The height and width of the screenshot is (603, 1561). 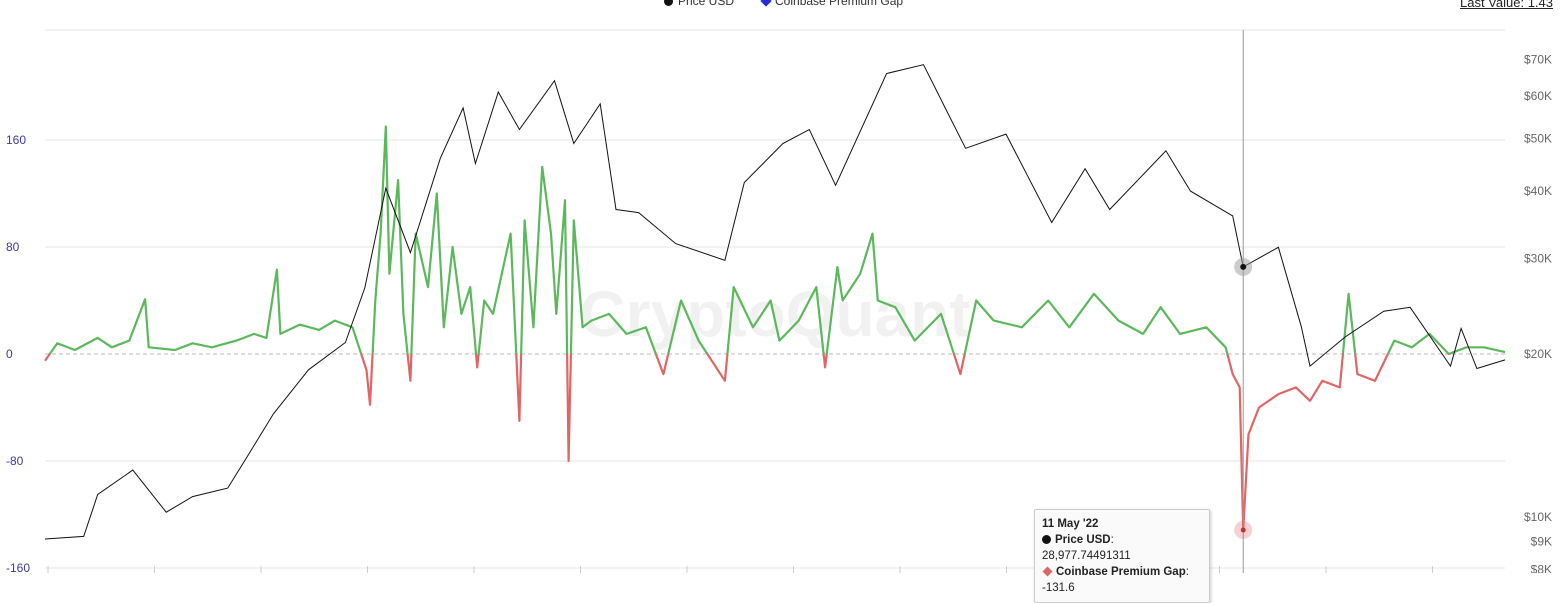 What do you see at coordinates (1538, 60) in the screenshot?
I see `right-axis-tick: $70K` at bounding box center [1538, 60].